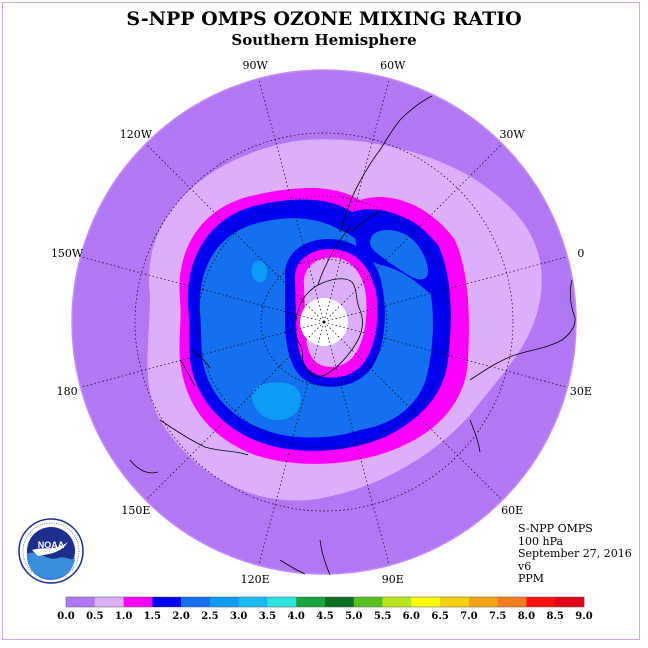 The width and height of the screenshot is (648, 648). What do you see at coordinates (555, 528) in the screenshot?
I see `info-instrument: S-NPP OMPS` at bounding box center [555, 528].